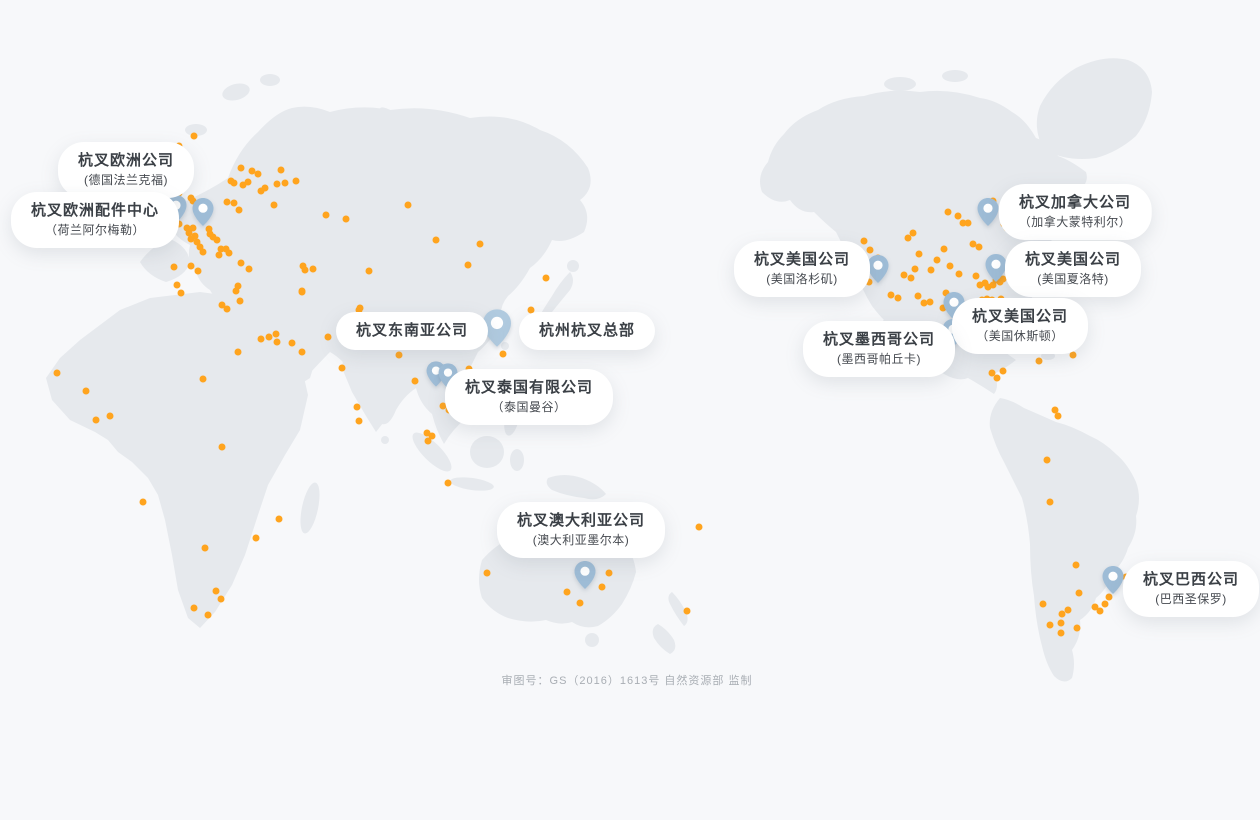 The height and width of the screenshot is (820, 1260). I want to click on location-label-usa-la: 杭叉美国公司 (美国洛杉矶), so click(802, 269).